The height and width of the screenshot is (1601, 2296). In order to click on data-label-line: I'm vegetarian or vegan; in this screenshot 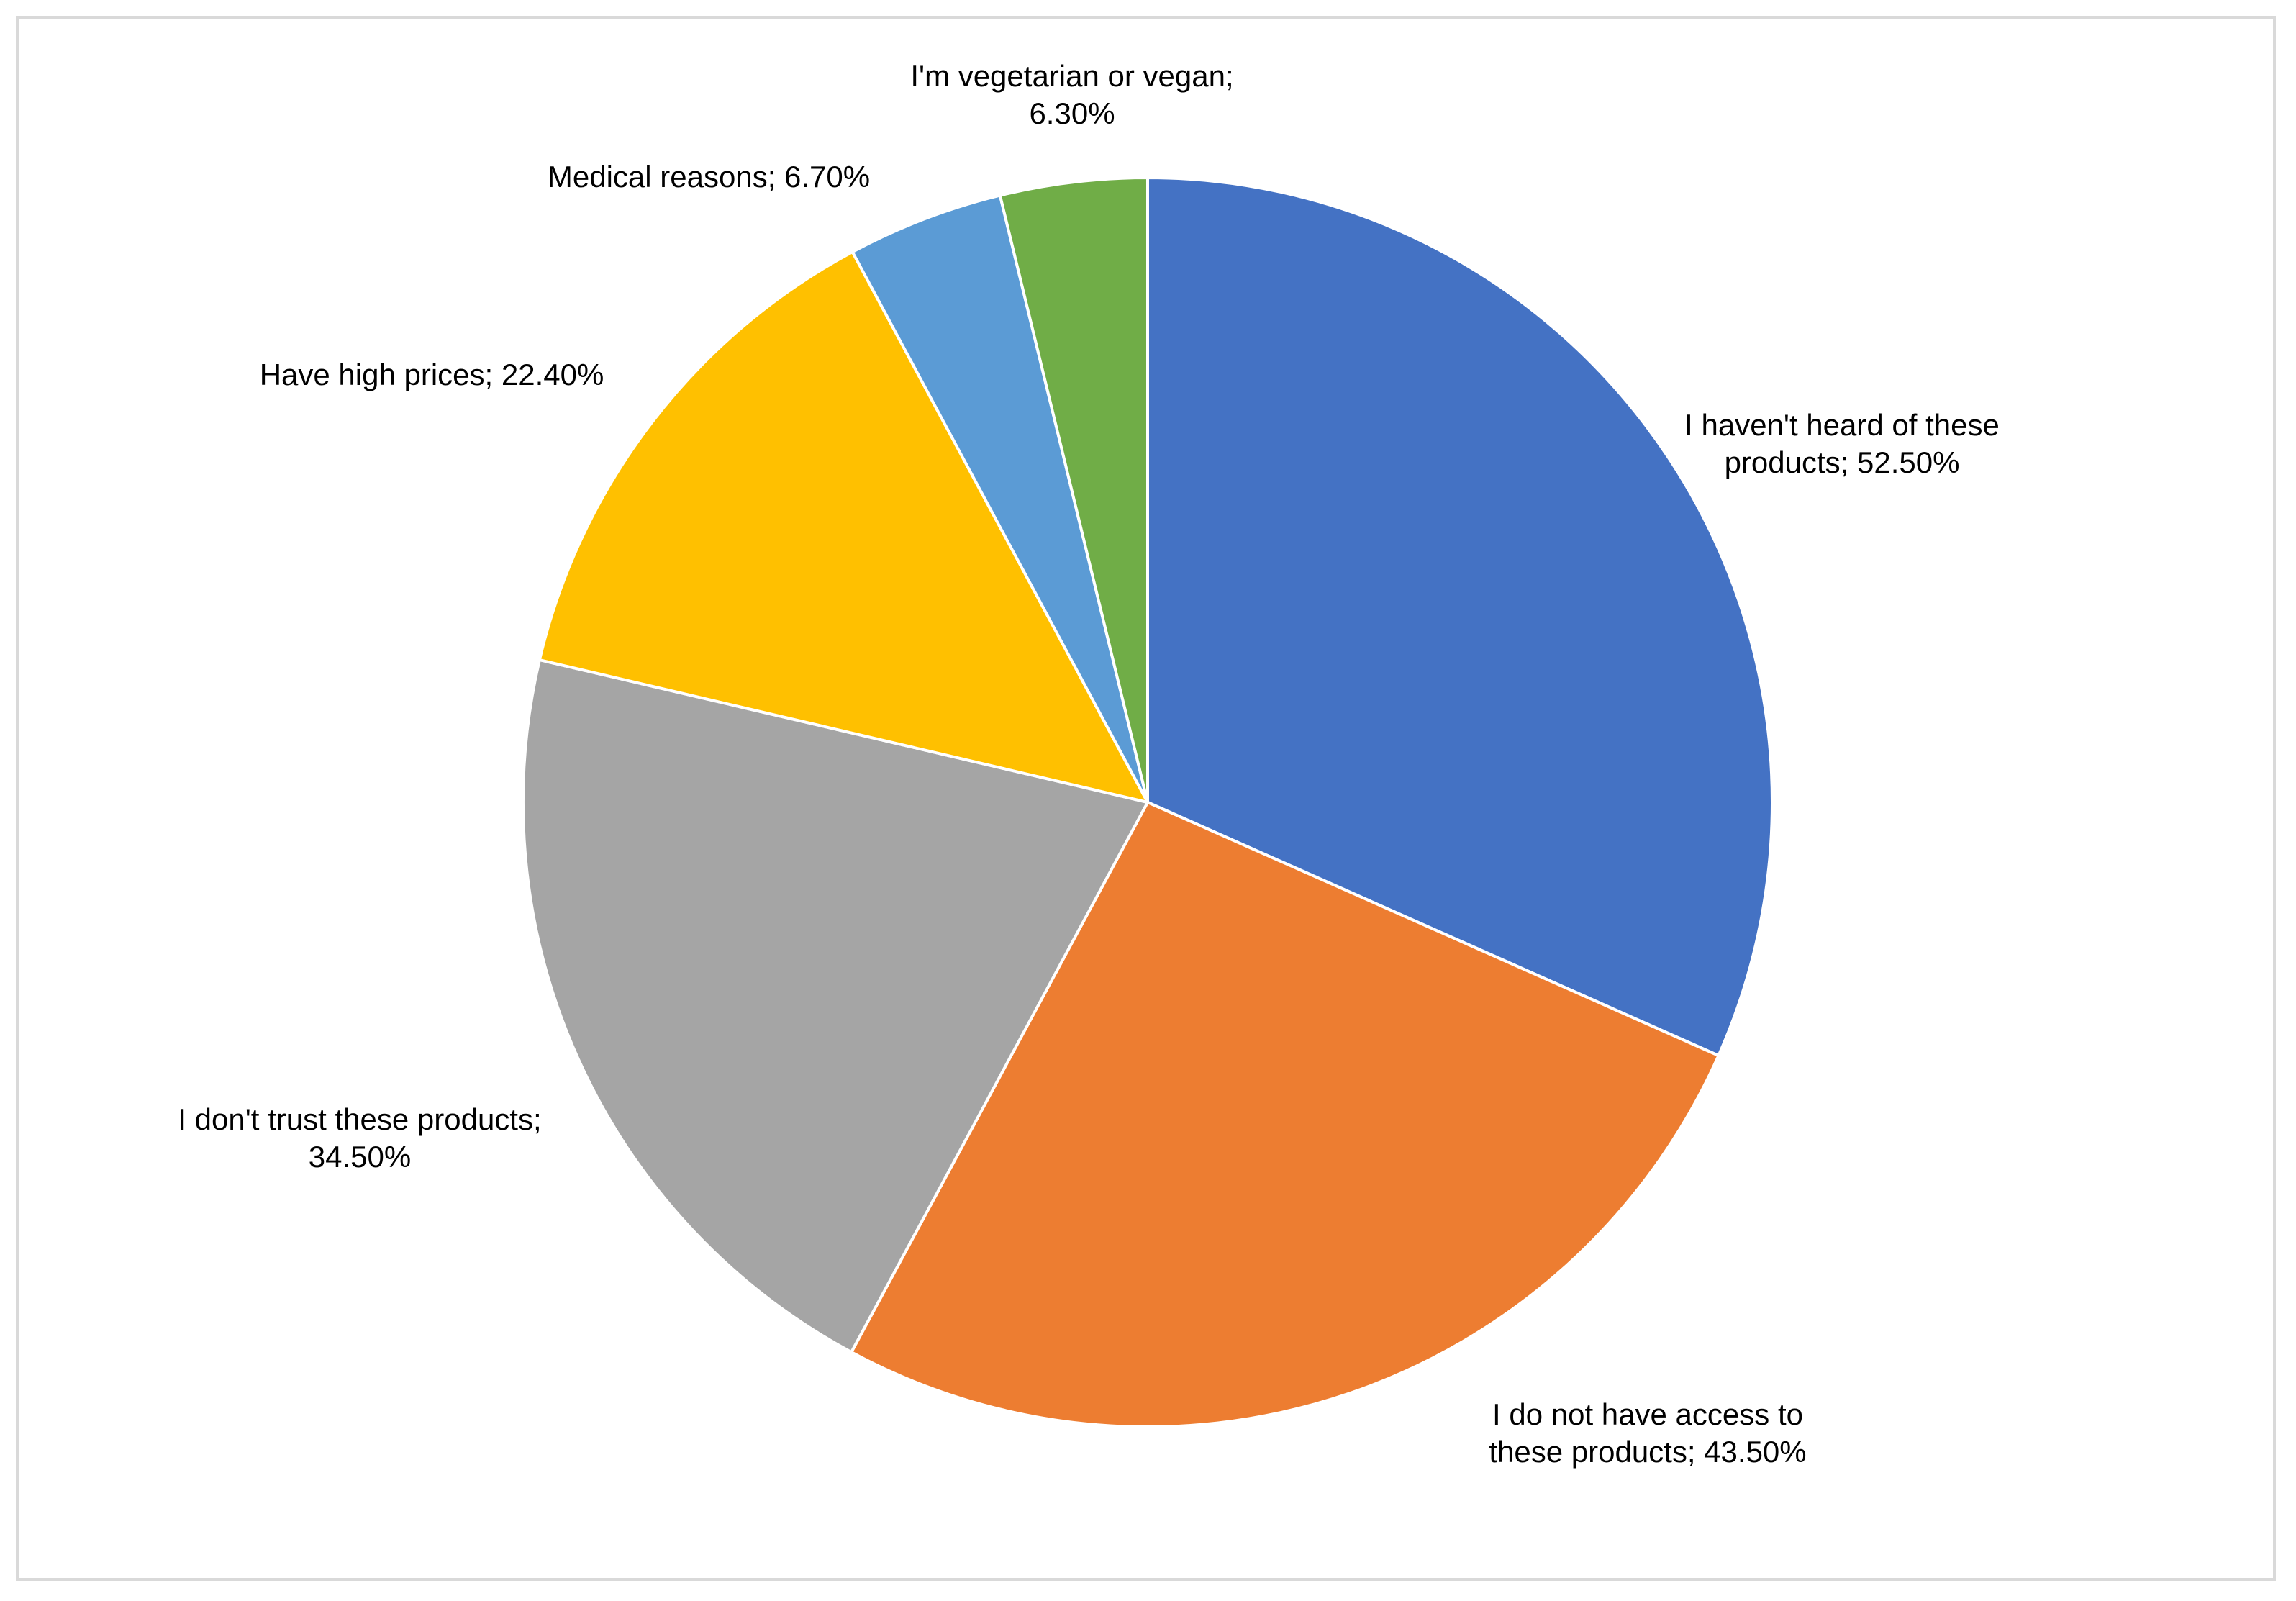, I will do `click(1071, 76)`.